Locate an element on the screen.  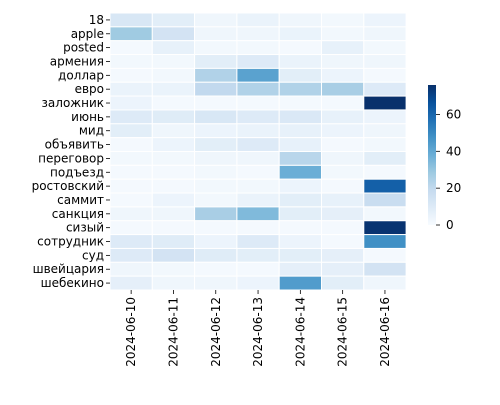
row-label: саммит is located at coordinates (80, 200).